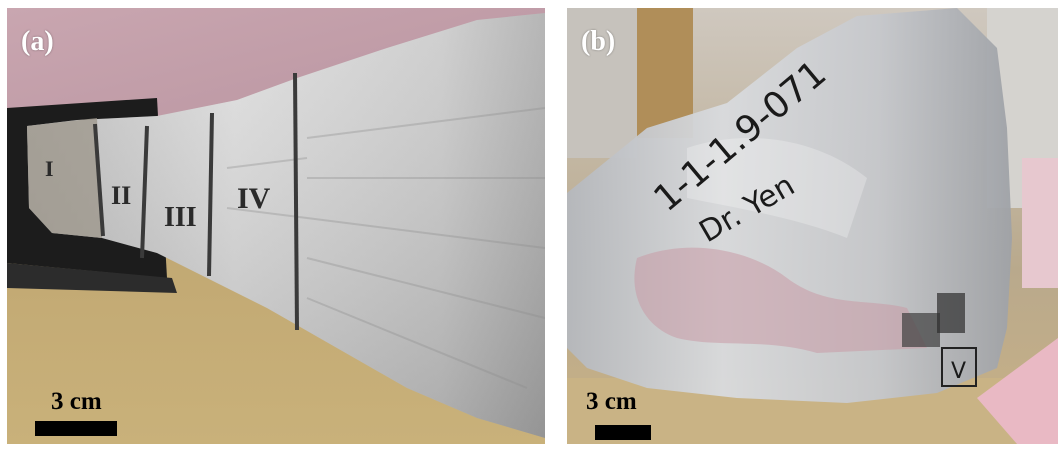 The height and width of the screenshot is (451, 1064). What do you see at coordinates (76, 428) in the screenshot?
I see `scale-bar-a` at bounding box center [76, 428].